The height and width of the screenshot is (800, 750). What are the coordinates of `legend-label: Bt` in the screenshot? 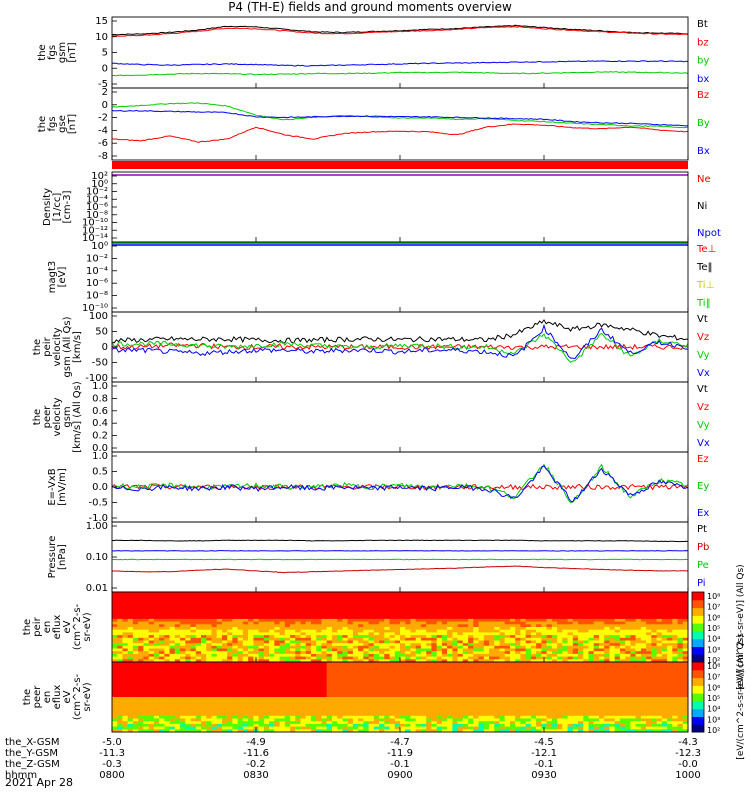 It's located at (702, 24).